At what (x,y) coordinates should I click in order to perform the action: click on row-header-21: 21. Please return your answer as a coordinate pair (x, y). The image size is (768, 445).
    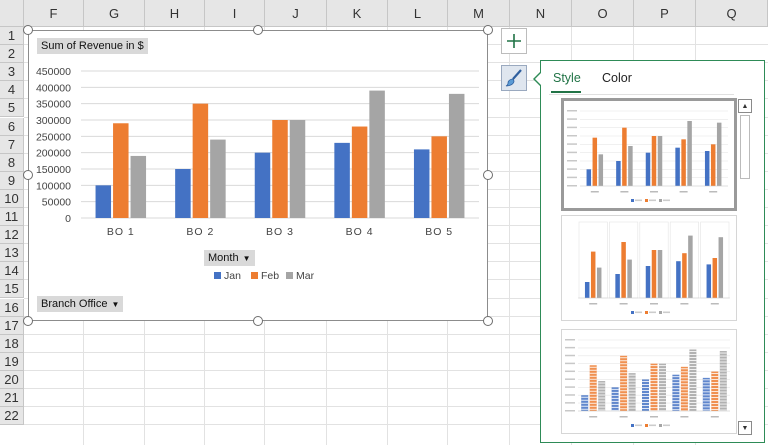
    Looking at the image, I should click on (12, 398).